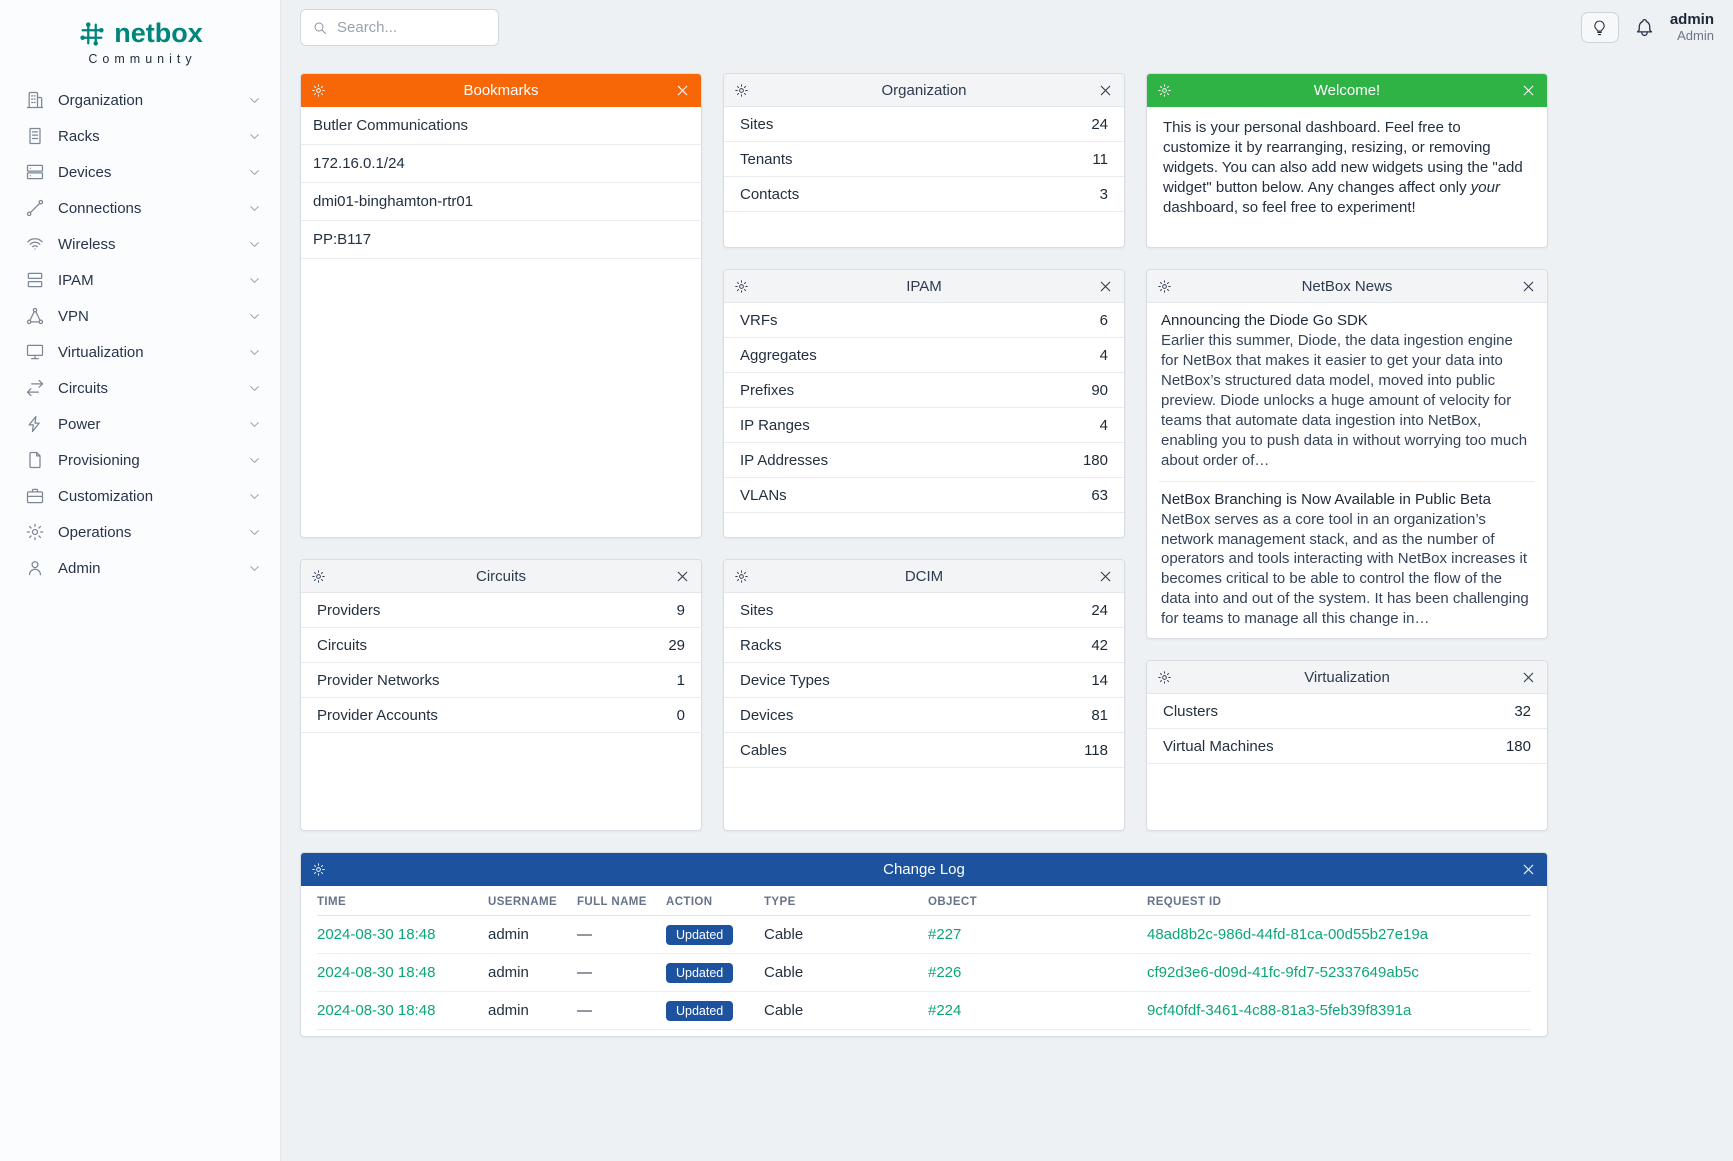 Image resolution: width=1733 pixels, height=1161 pixels. I want to click on search-box, so click(399, 27).